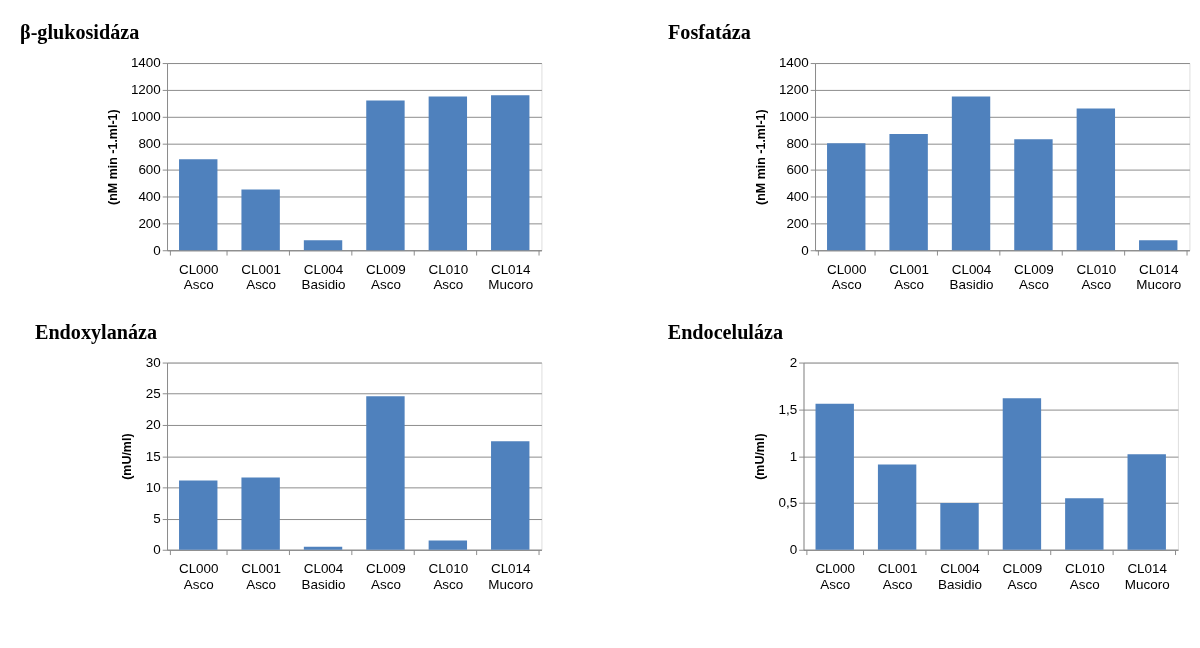  Describe the element at coordinates (157, 518) in the screenshot. I see `y-tick-label: 5` at that location.